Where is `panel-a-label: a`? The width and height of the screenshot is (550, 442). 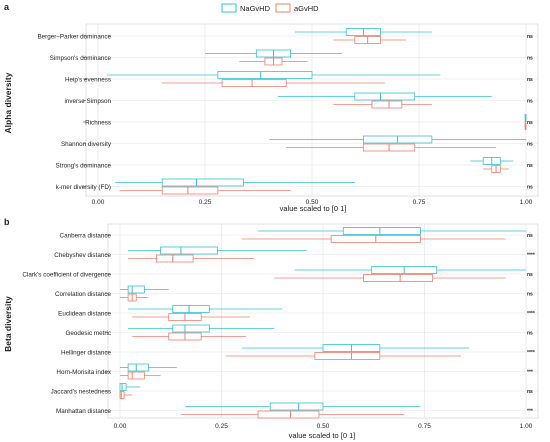
panel-a-label: a is located at coordinates (7, 7).